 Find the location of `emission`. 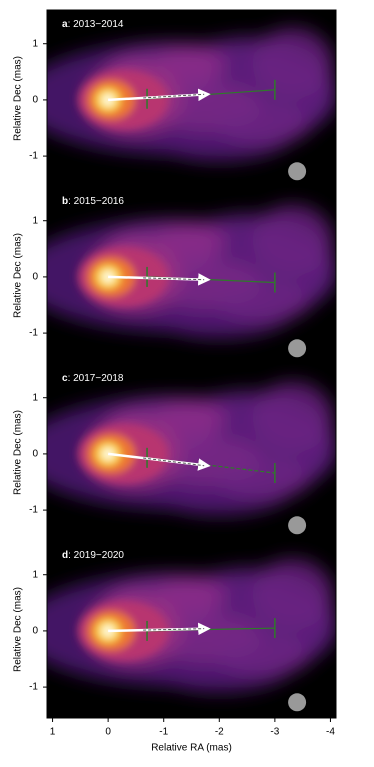

emission is located at coordinates (191, 95).